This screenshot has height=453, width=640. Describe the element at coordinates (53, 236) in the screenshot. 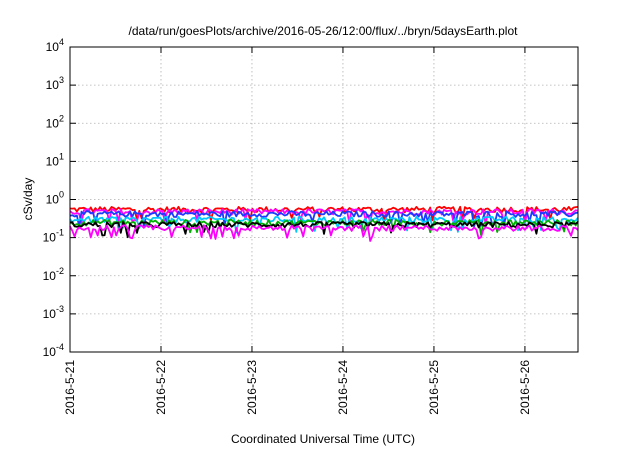

I see `y-tick-label: 10⁻¹` at that location.